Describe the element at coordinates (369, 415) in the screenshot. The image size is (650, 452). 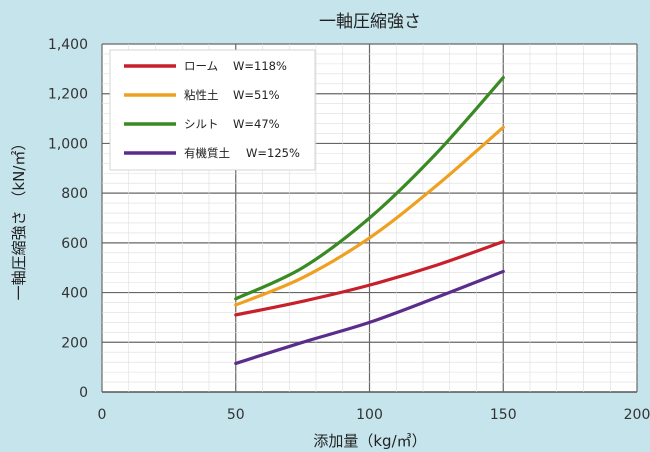
I see `x-tick-label: 100` at that location.